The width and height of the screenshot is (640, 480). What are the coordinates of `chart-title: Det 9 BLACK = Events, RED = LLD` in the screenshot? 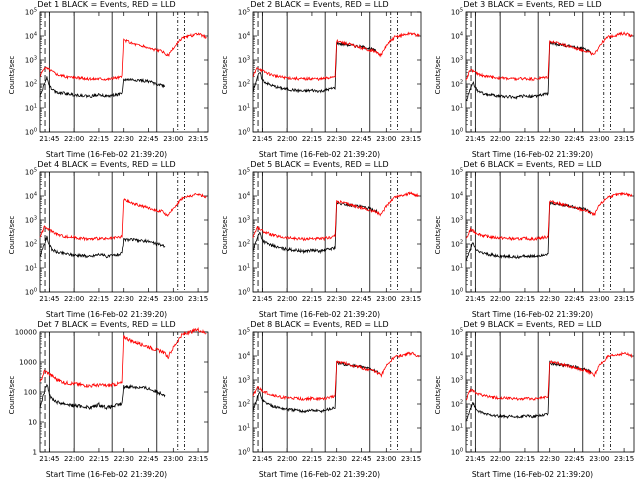 It's located at (532, 325).